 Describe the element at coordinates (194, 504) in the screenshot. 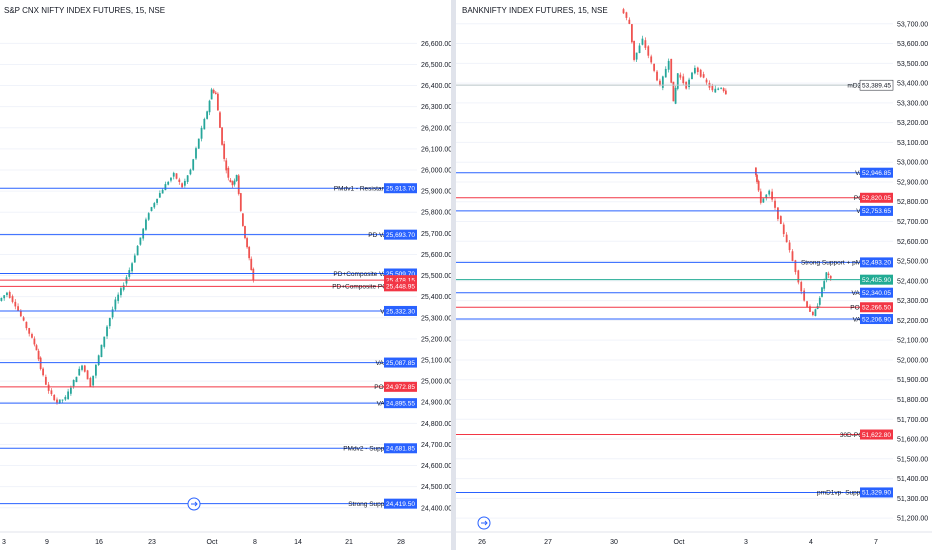

I see `nifty-jump-to-realtime-button` at that location.